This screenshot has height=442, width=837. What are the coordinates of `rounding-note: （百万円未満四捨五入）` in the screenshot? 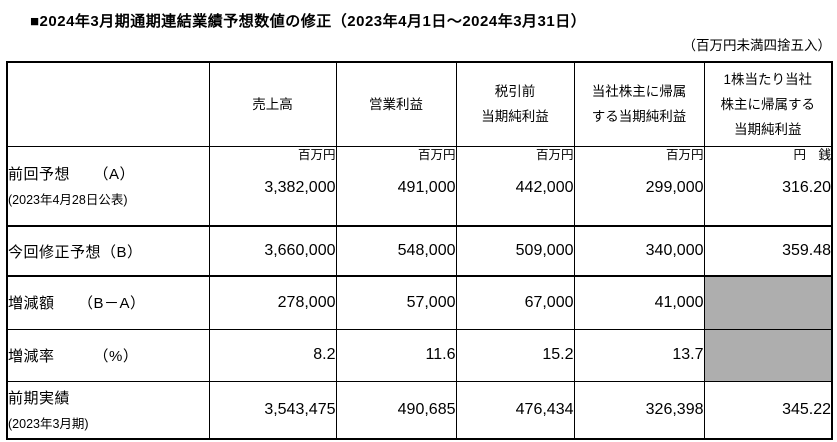 It's located at (757, 45).